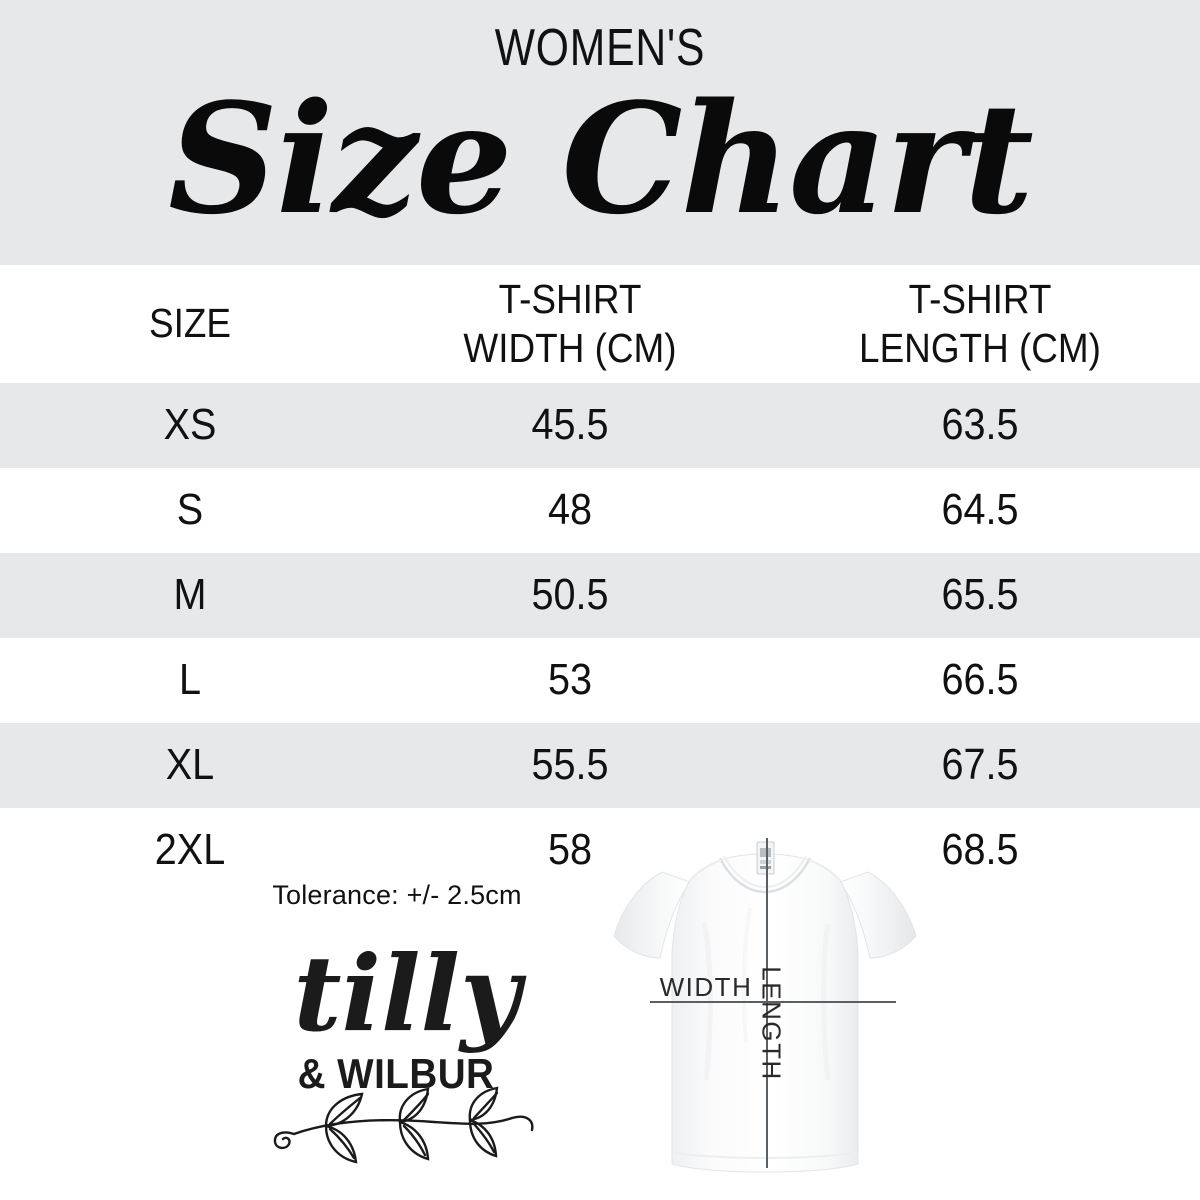 This screenshot has width=1200, height=1200. Describe the element at coordinates (190, 680) in the screenshot. I see `cell-size: L` at that location.